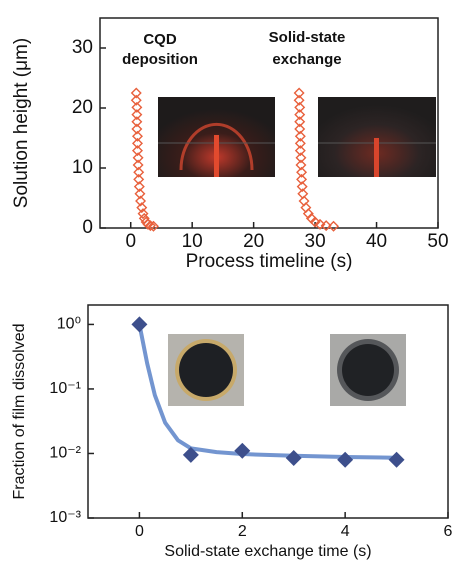 The image size is (458, 575). I want to click on x-axis-title: Solid-state exchange time (s), so click(267, 551).